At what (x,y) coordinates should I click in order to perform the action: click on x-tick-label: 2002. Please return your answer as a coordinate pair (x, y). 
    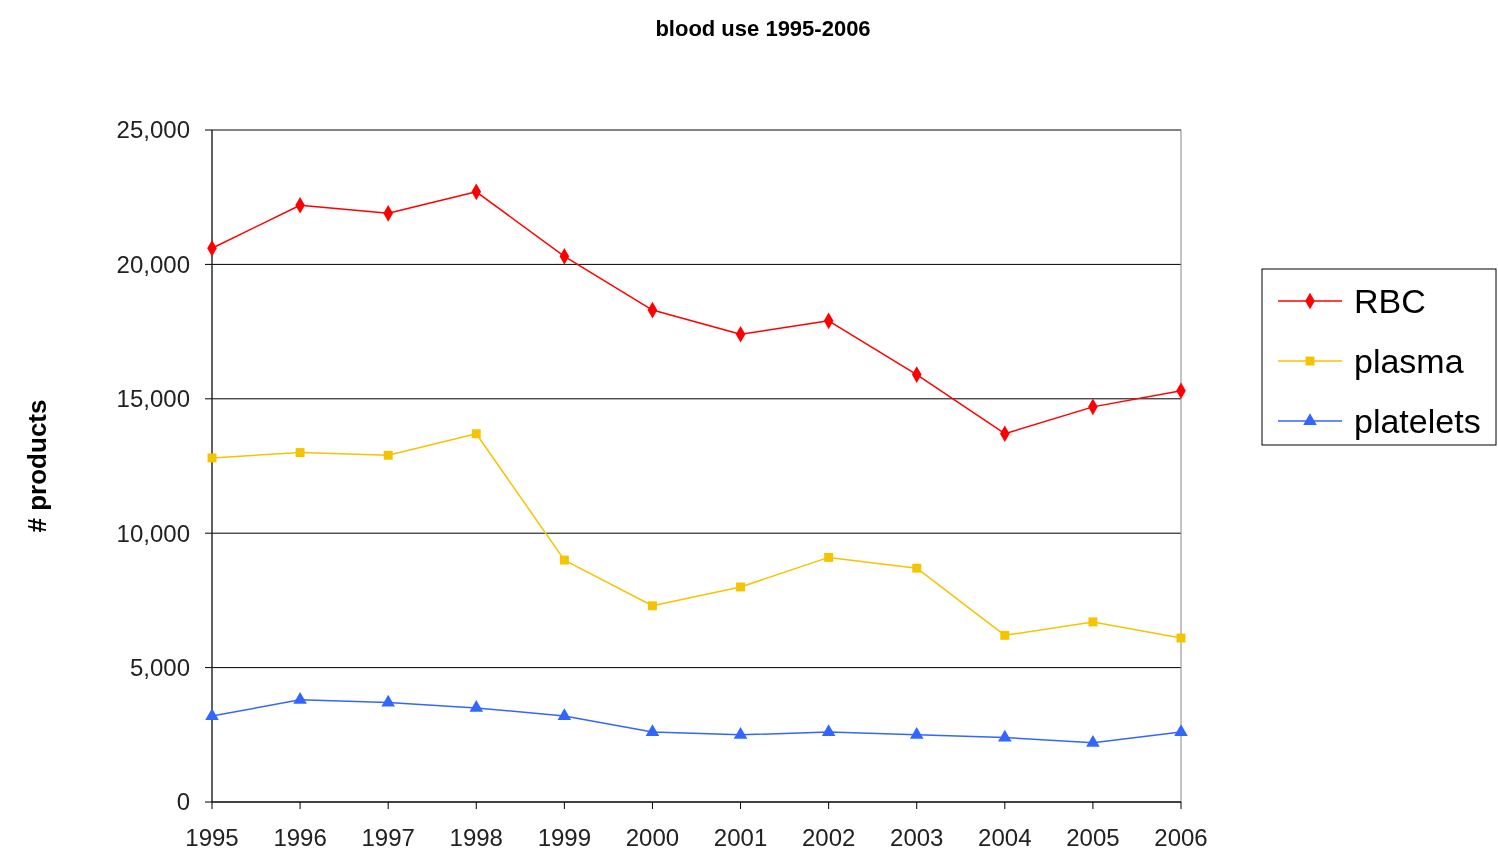
    Looking at the image, I should click on (828, 837).